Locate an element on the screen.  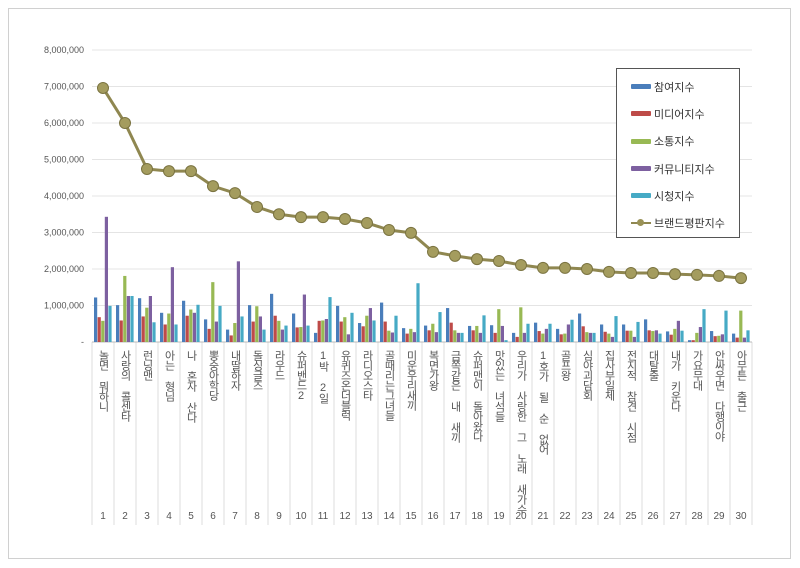
bar-소통지수-3 is located at coordinates (147, 324).